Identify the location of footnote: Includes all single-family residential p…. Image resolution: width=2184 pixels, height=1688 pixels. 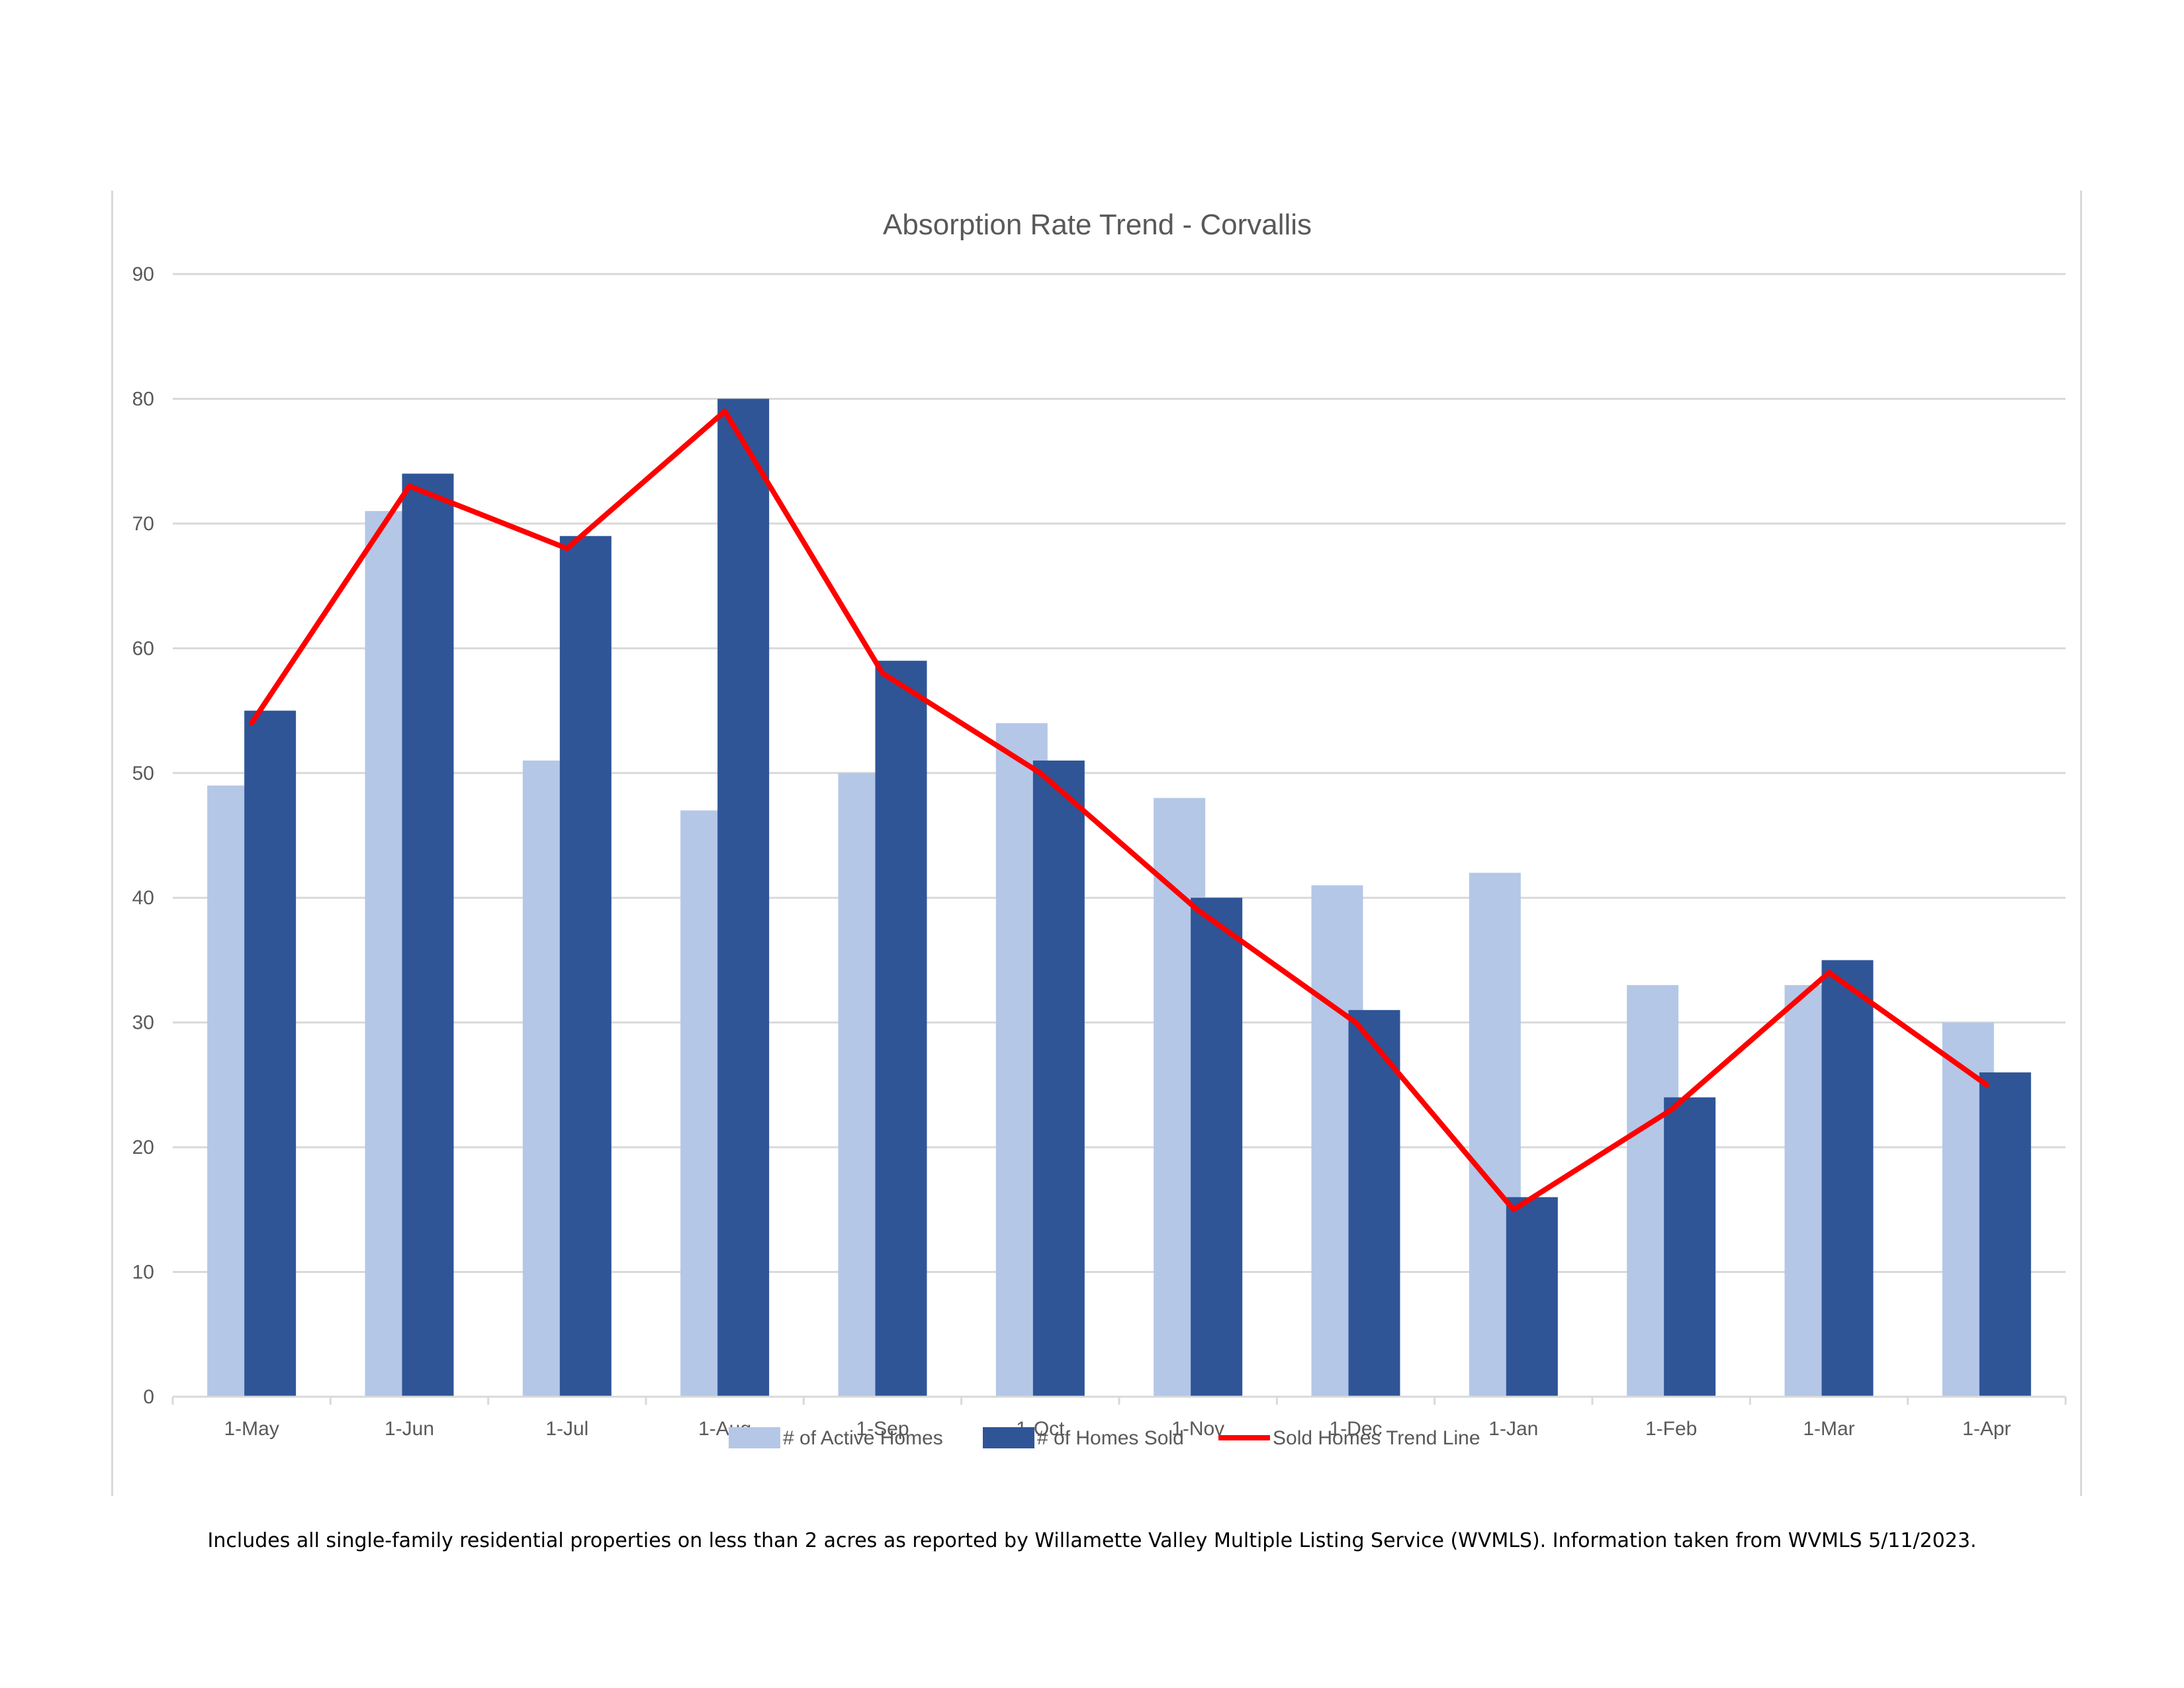
(1092, 1540).